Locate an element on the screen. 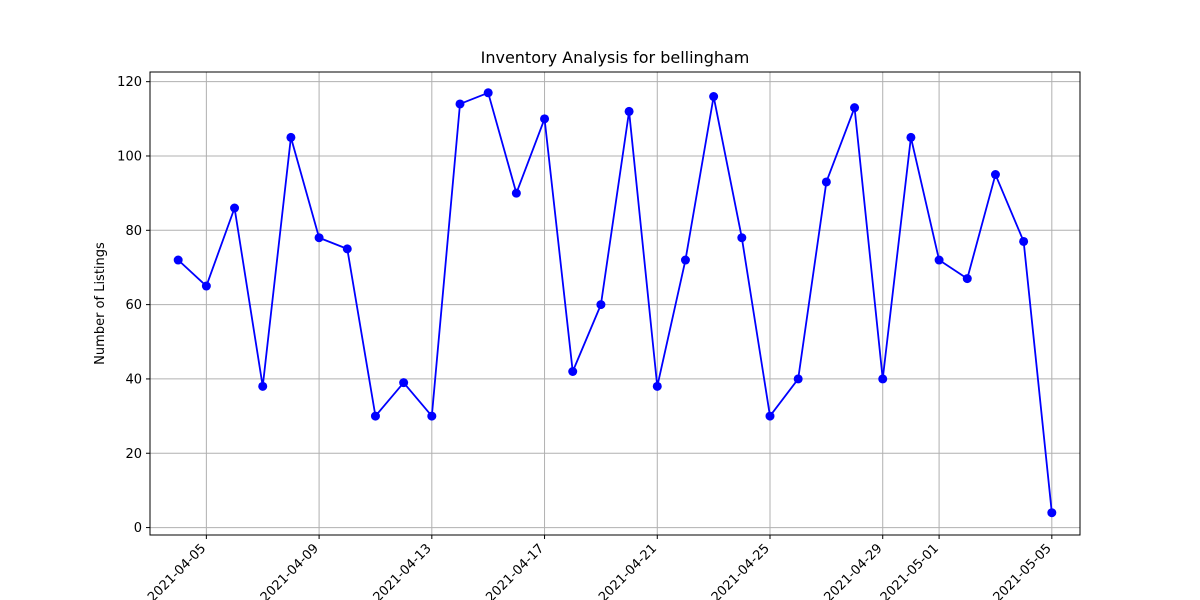  y-tick-label: 100 is located at coordinates (129, 156).